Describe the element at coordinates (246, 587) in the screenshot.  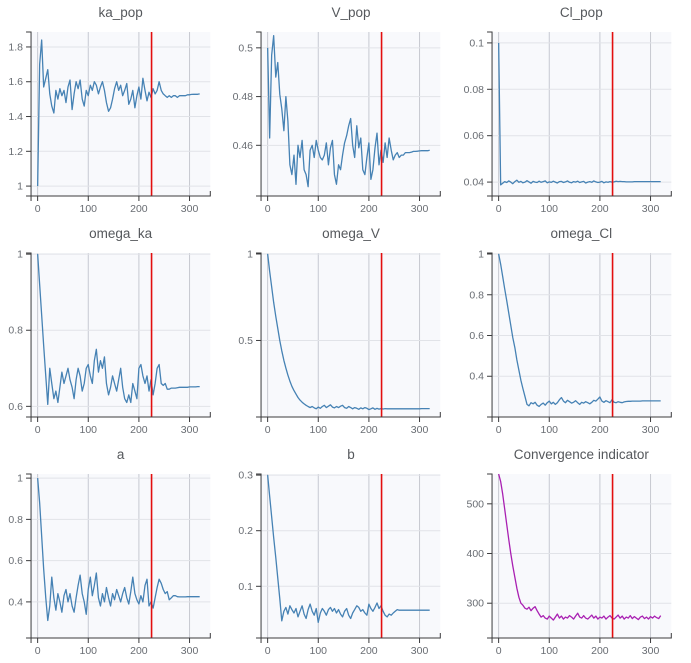
I see `y-tick-label: 0.1` at that location.